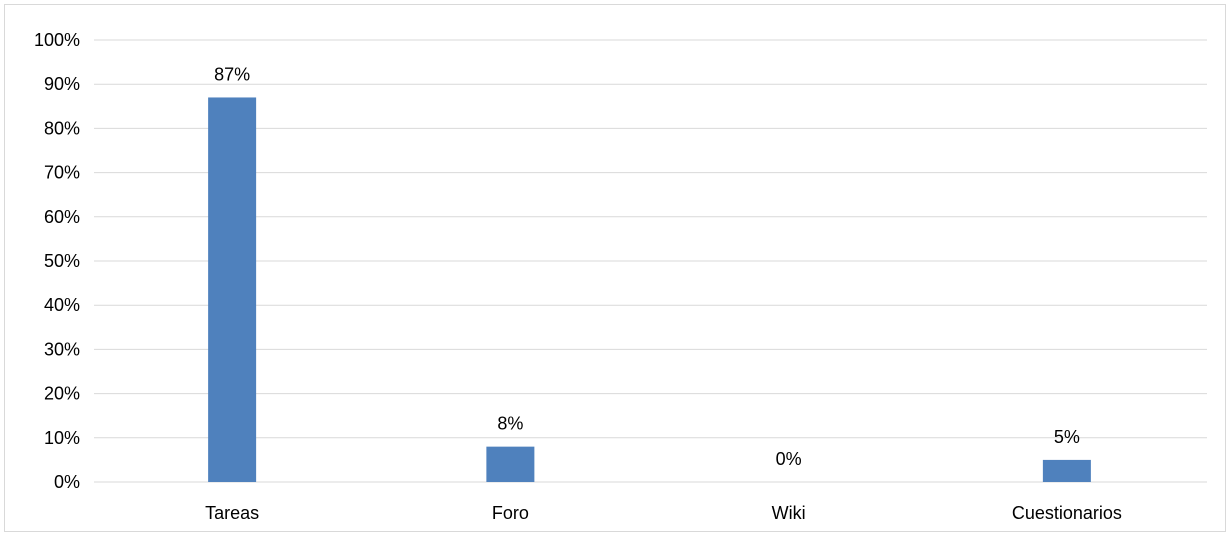 The height and width of the screenshot is (536, 1231). What do you see at coordinates (62, 217) in the screenshot?
I see `y-tick-label: 60%` at bounding box center [62, 217].